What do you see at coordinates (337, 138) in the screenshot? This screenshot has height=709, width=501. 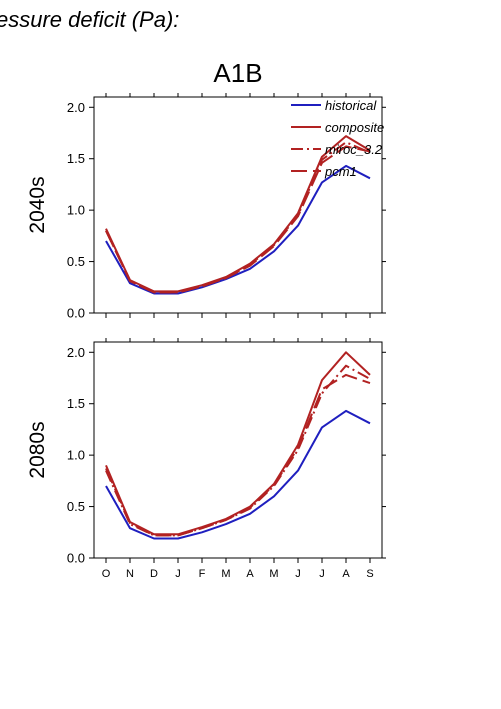 I see `legend: historical composite miroc_3.2 pcm1` at bounding box center [337, 138].